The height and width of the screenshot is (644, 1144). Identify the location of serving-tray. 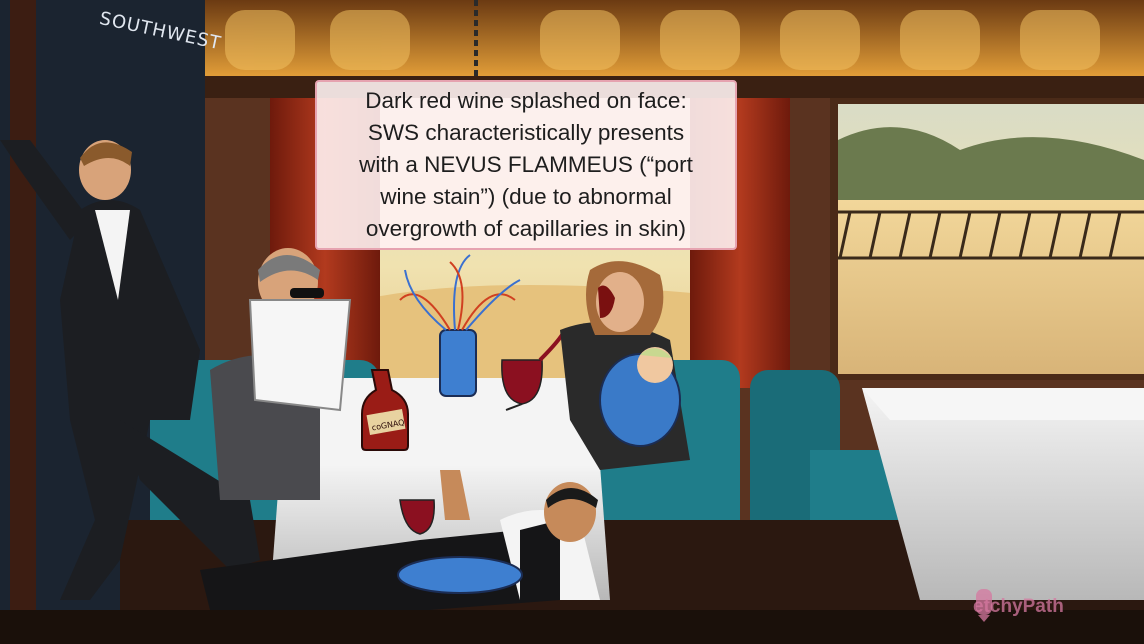
(460, 575).